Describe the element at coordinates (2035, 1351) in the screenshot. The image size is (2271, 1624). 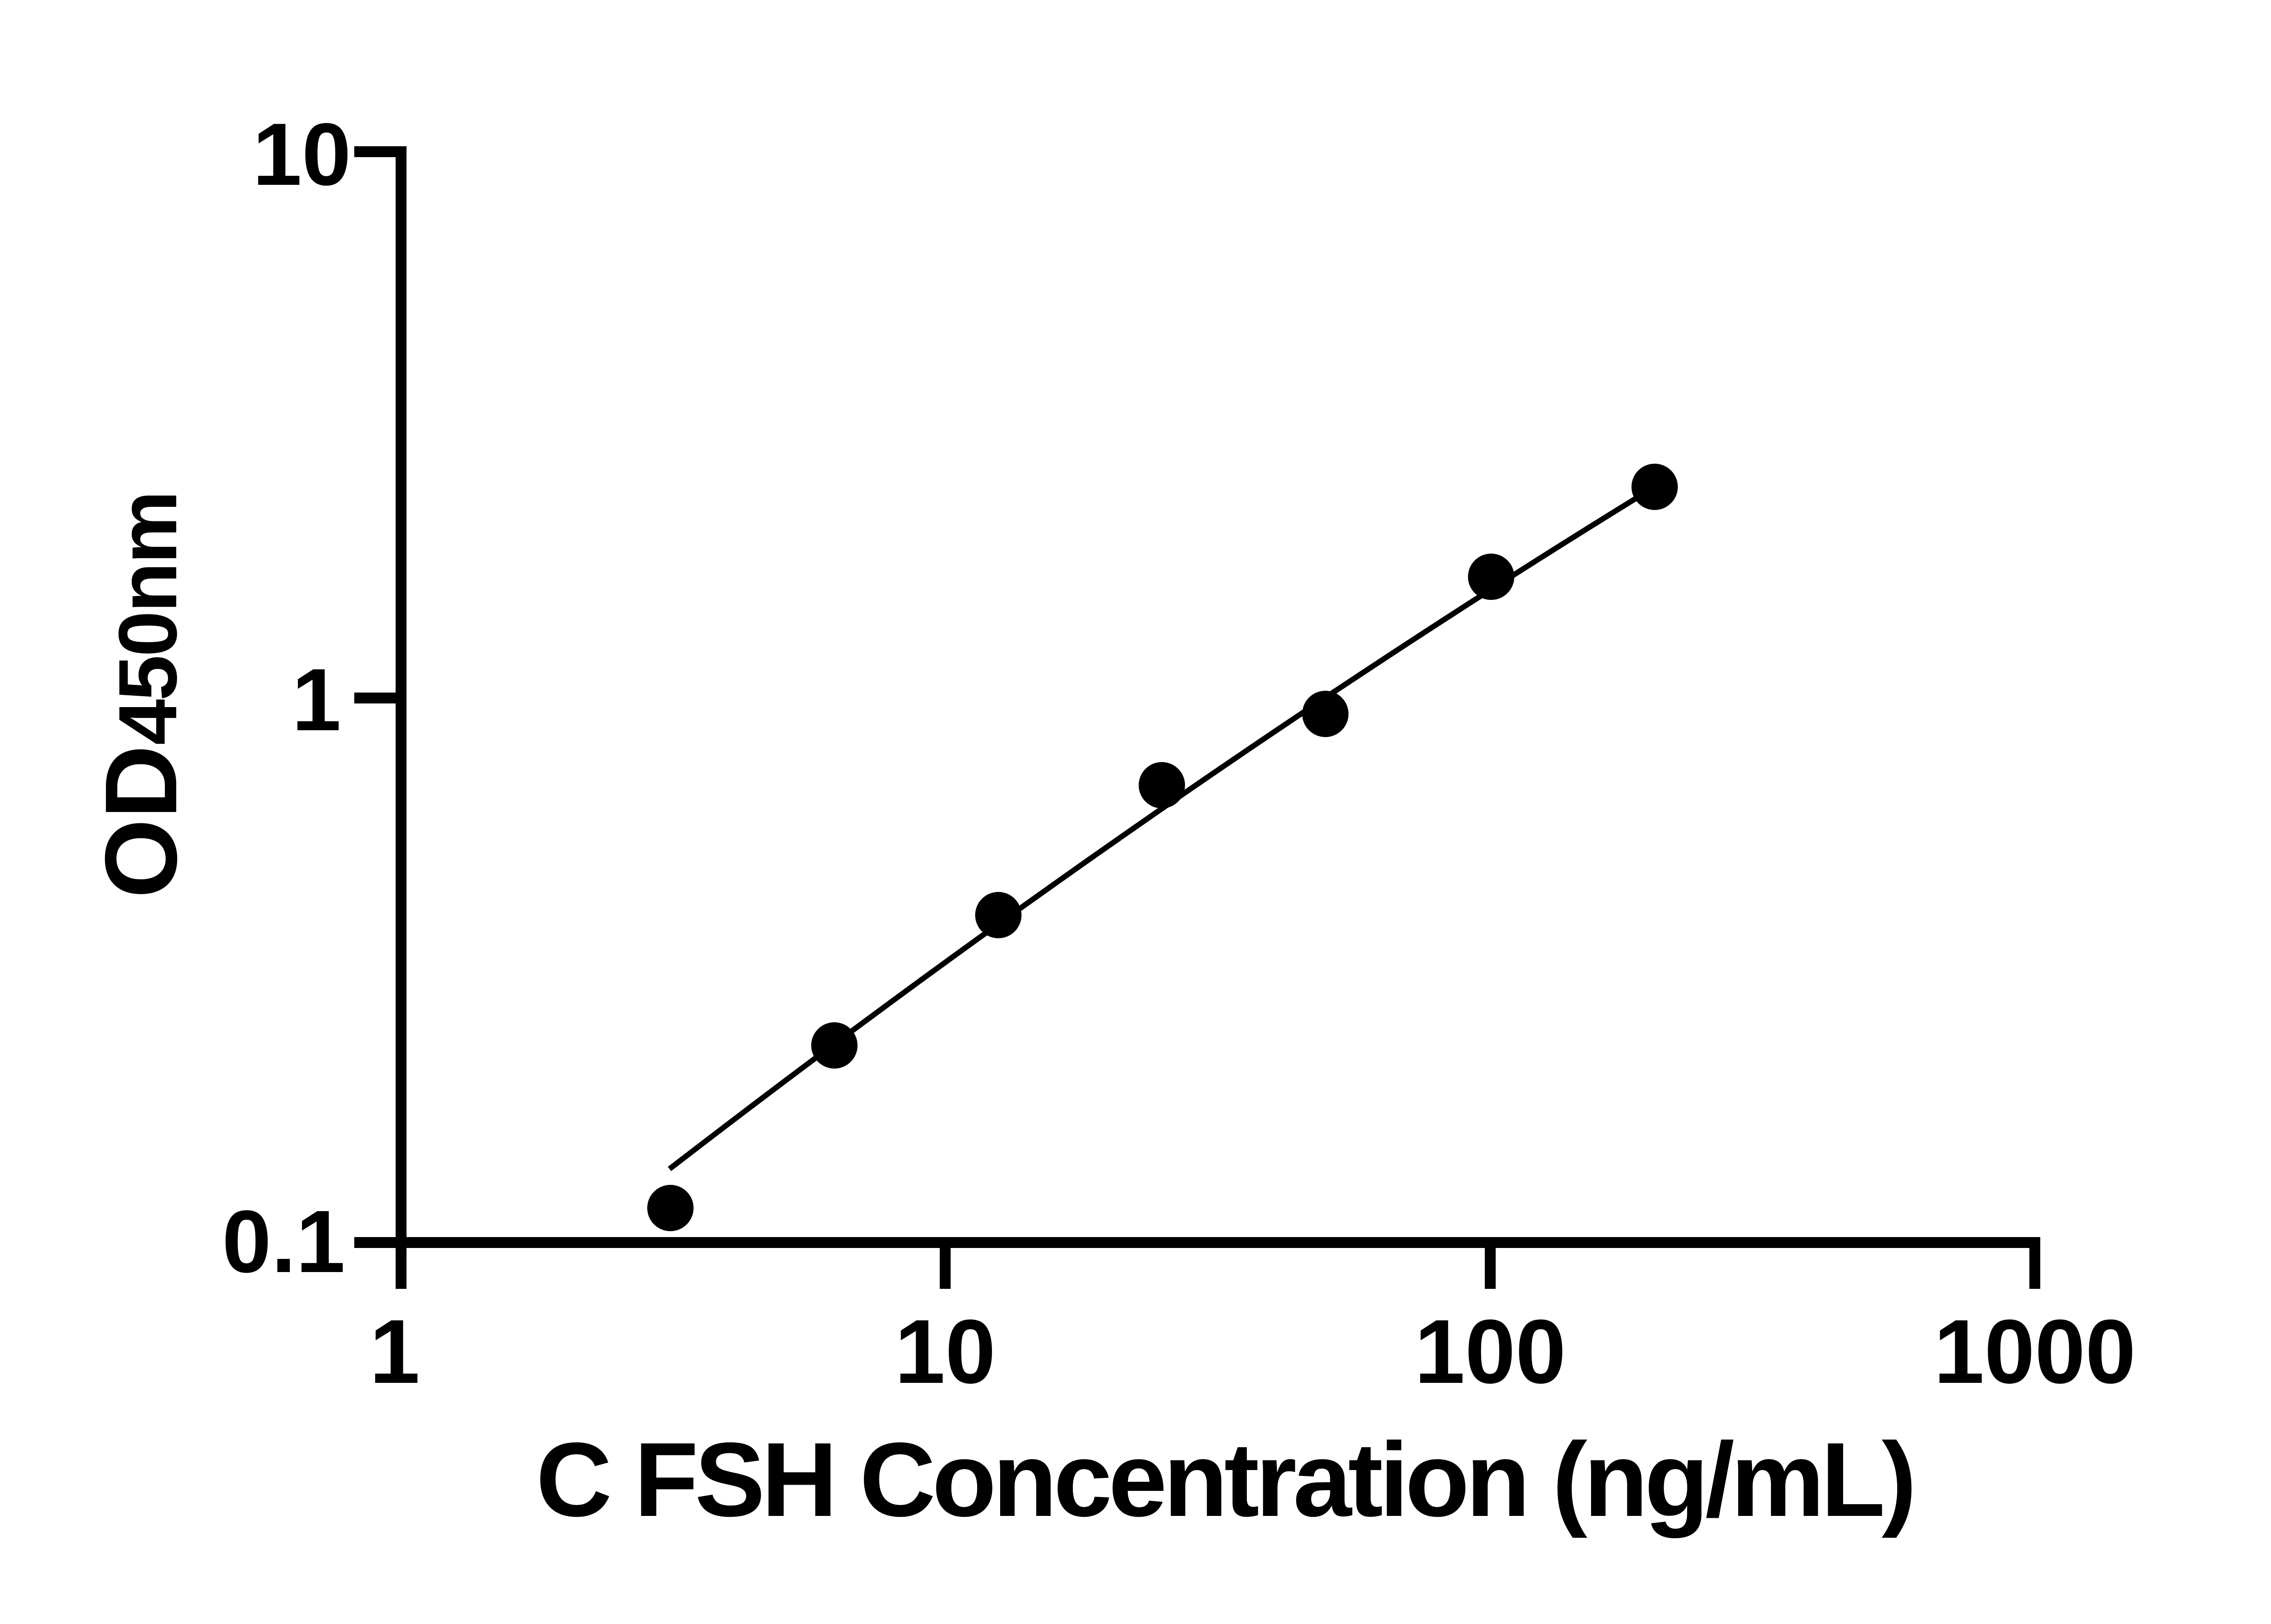
I see `svg-text: 1000` at that location.